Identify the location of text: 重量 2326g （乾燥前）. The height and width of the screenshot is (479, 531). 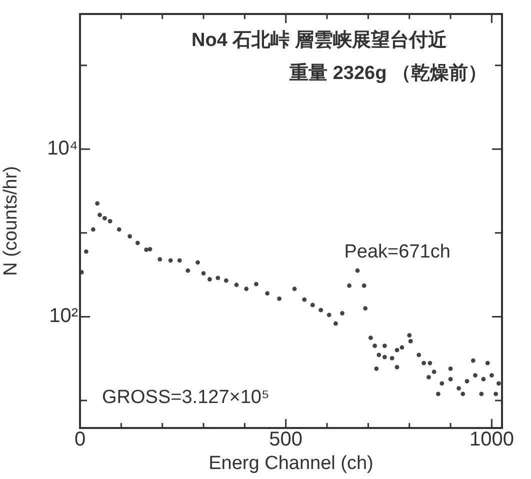
(387, 73).